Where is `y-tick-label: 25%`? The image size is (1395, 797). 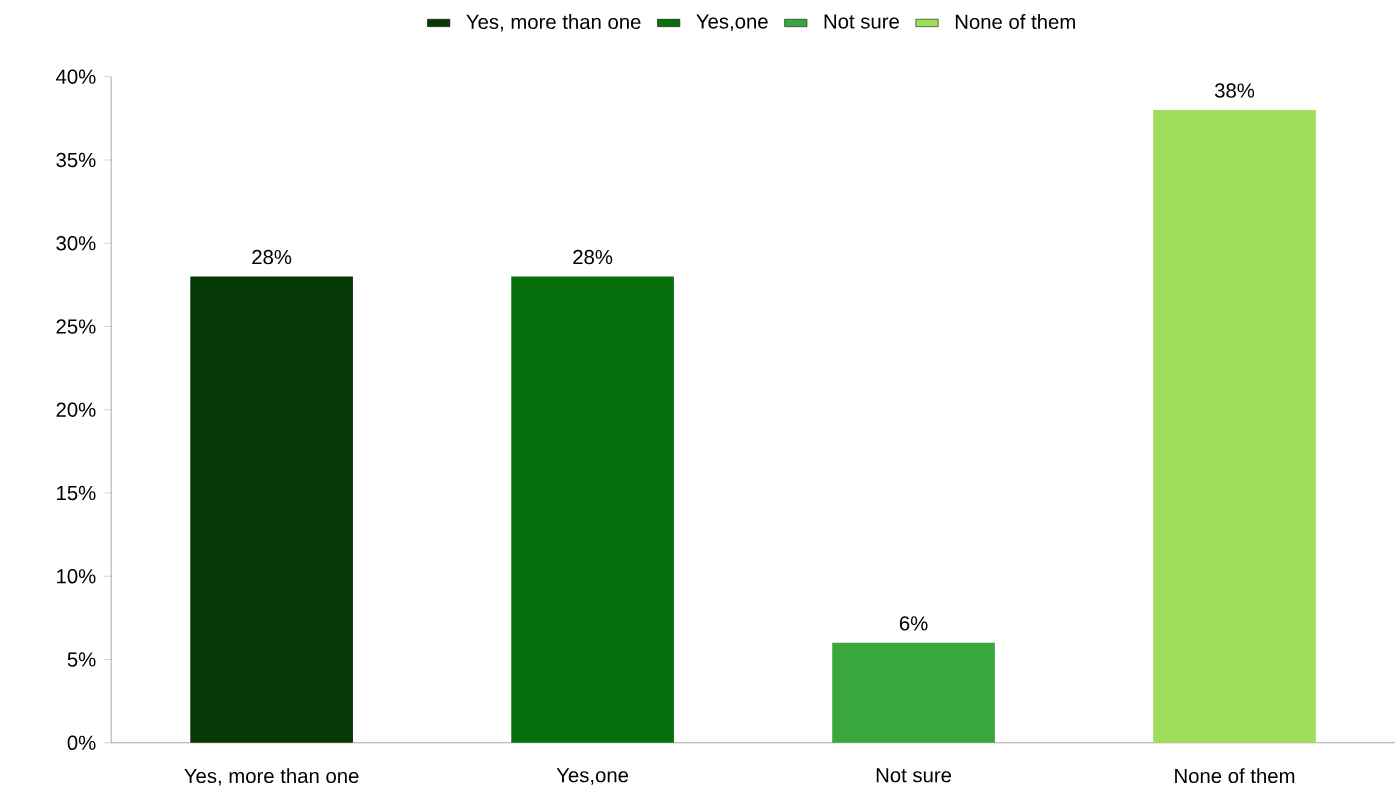 y-tick-label: 25% is located at coordinates (76, 326).